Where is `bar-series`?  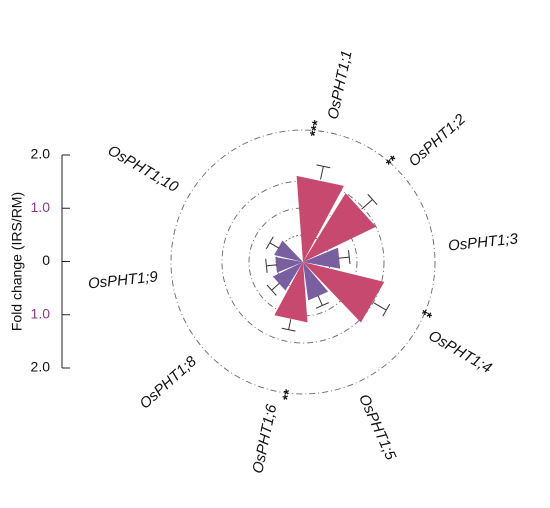 bar-series is located at coordinates (328, 249).